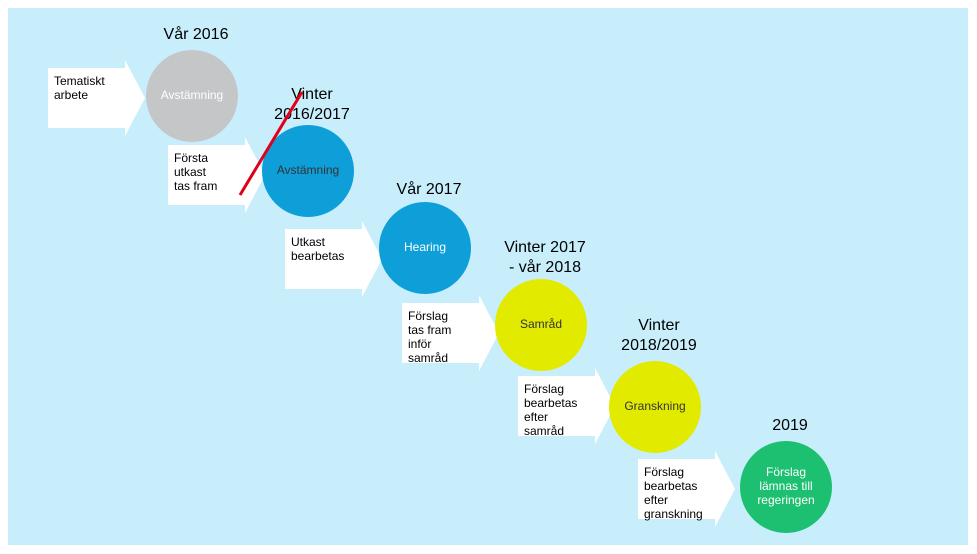 The height and width of the screenshot is (554, 977). What do you see at coordinates (419, 344) in the screenshot?
I see `arrow-text: inför` at bounding box center [419, 344].